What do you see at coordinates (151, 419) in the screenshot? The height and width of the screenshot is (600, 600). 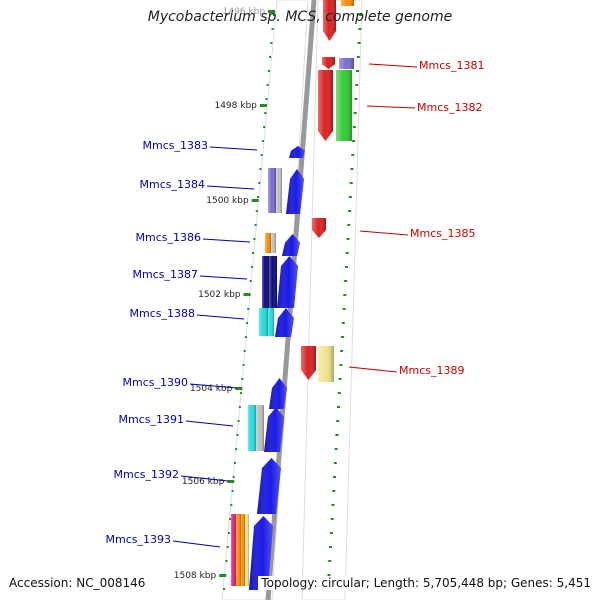 I see `gene-label: Mmcs_1391` at bounding box center [151, 419].